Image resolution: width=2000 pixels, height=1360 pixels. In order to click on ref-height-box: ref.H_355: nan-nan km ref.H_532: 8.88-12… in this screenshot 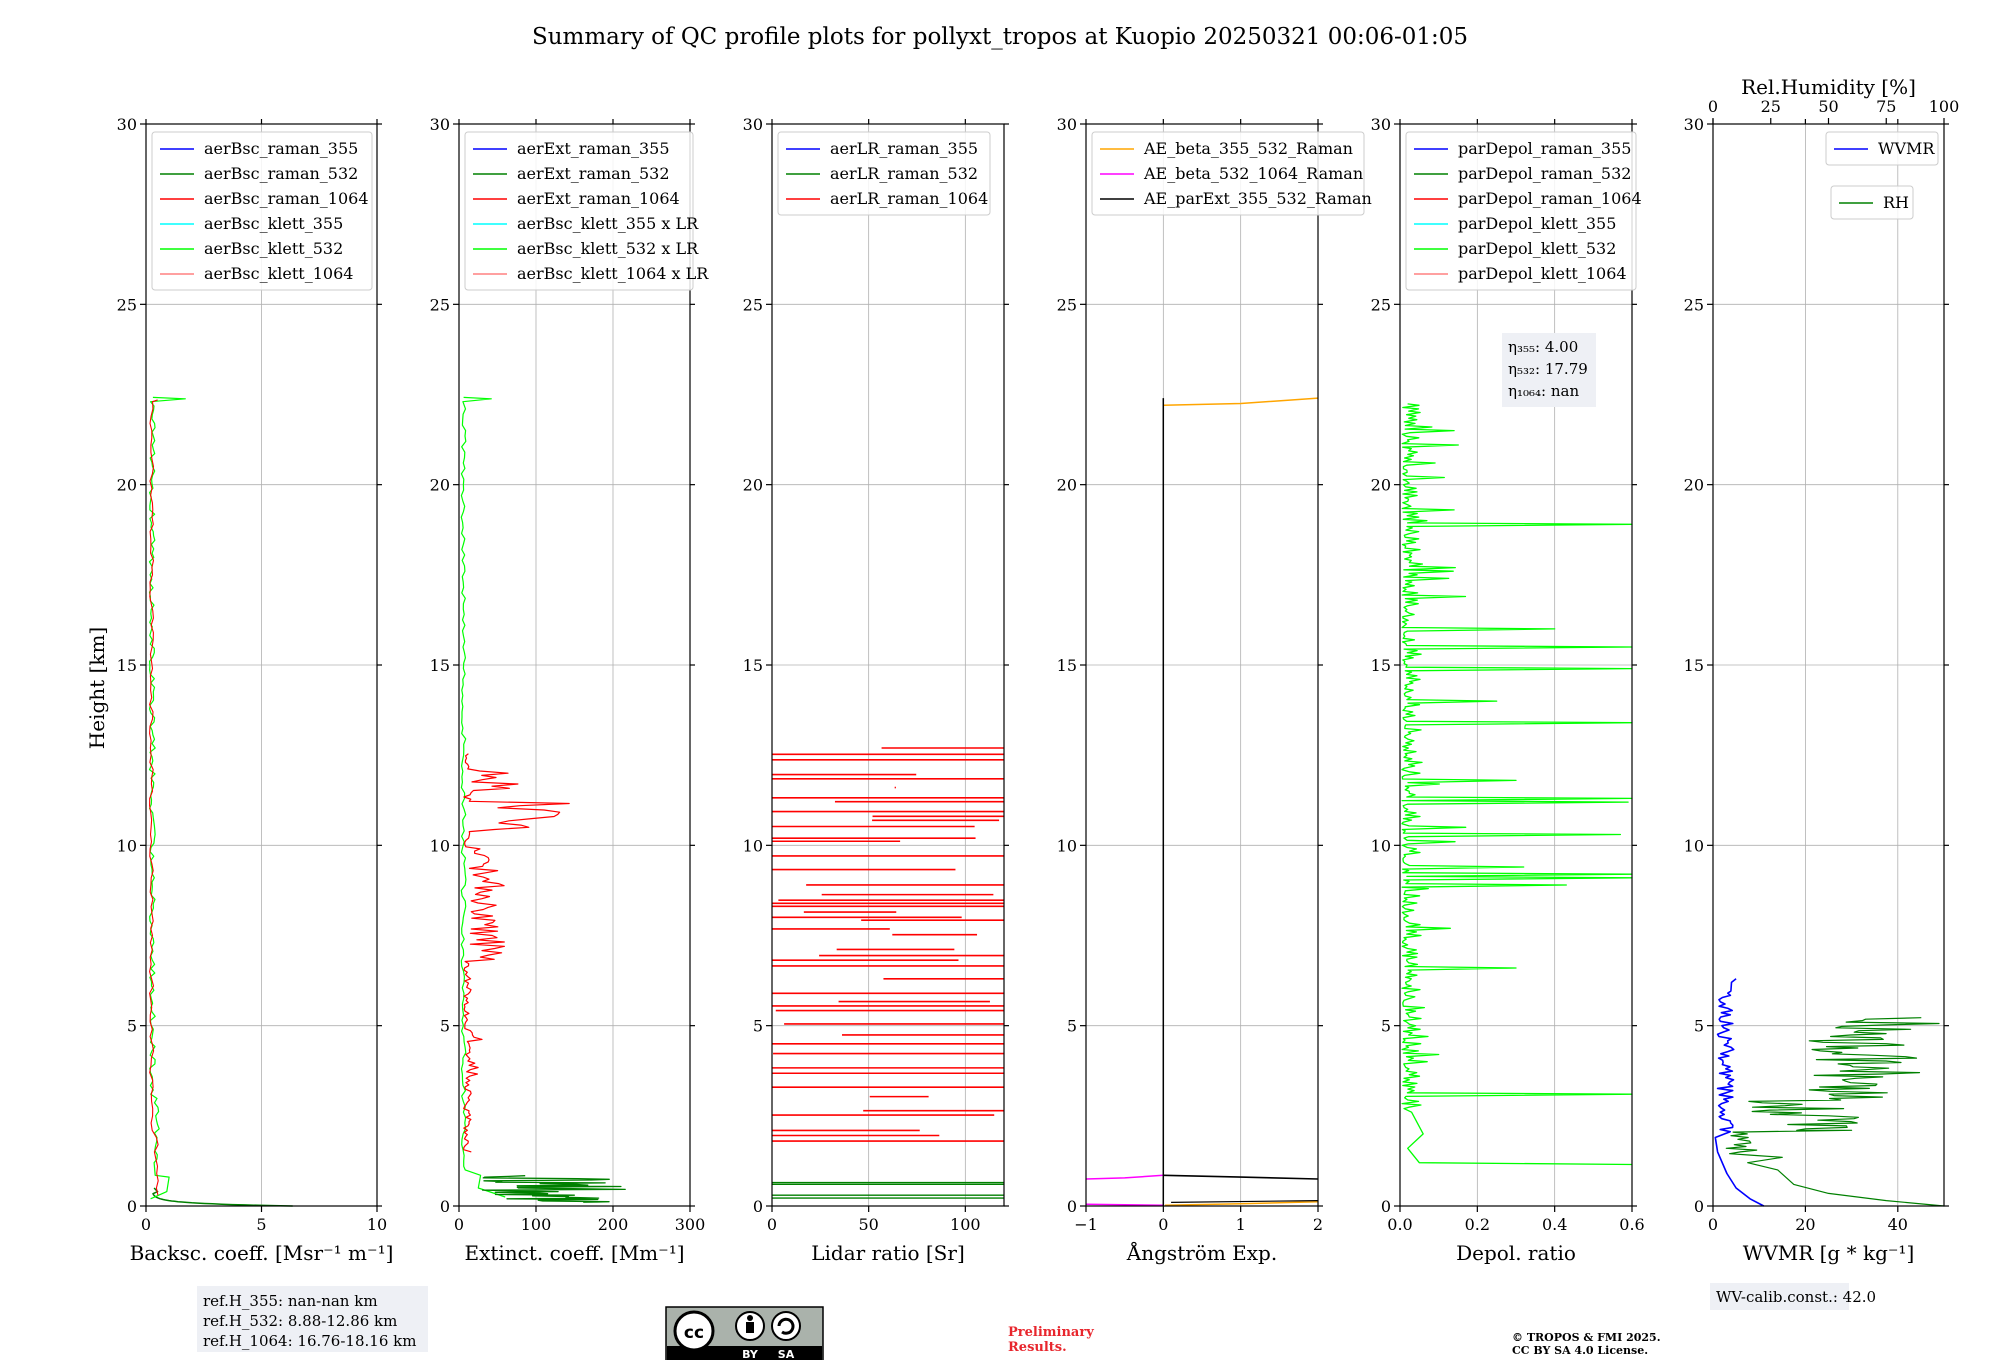, I will do `click(312, 1319)`.